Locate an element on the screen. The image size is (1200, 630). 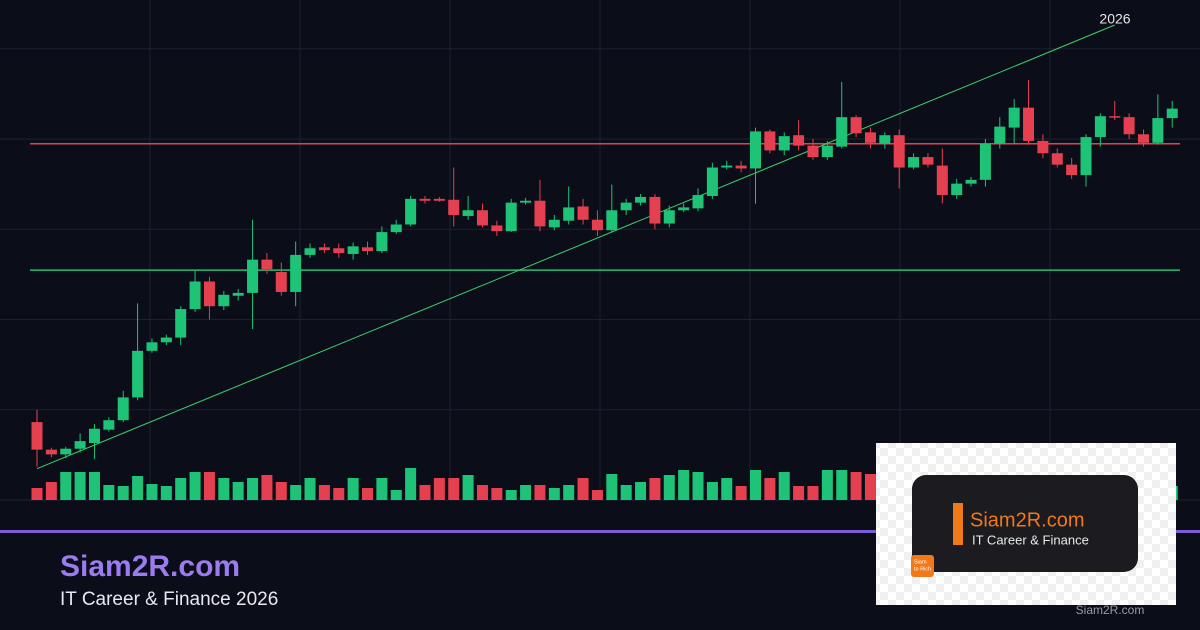
brand-subtitle: IT Career & Finance 2026 is located at coordinates (169, 599).